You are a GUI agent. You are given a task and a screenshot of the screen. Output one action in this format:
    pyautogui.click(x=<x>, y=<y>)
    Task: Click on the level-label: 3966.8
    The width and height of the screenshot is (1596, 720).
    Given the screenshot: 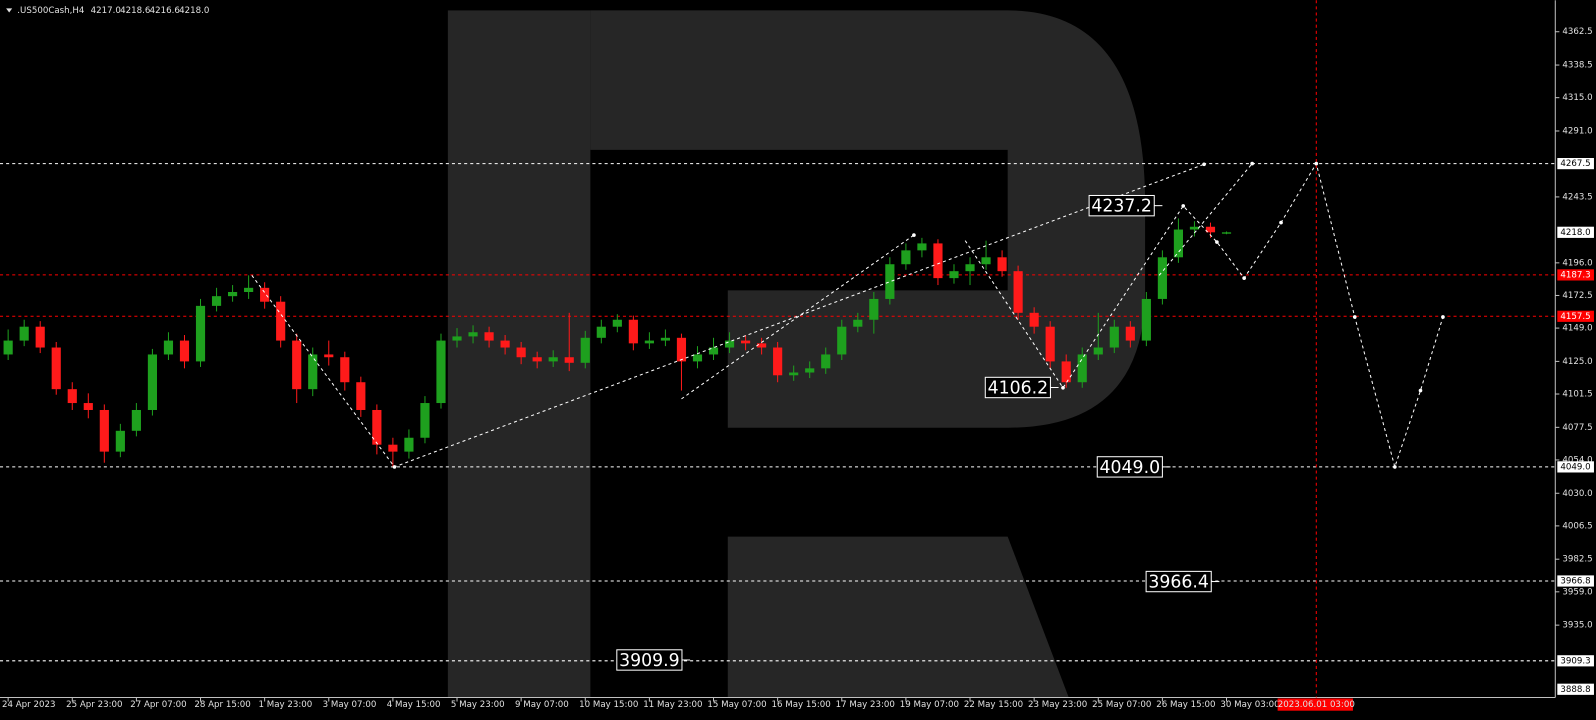 What is the action you would take?
    pyautogui.click(x=1575, y=581)
    